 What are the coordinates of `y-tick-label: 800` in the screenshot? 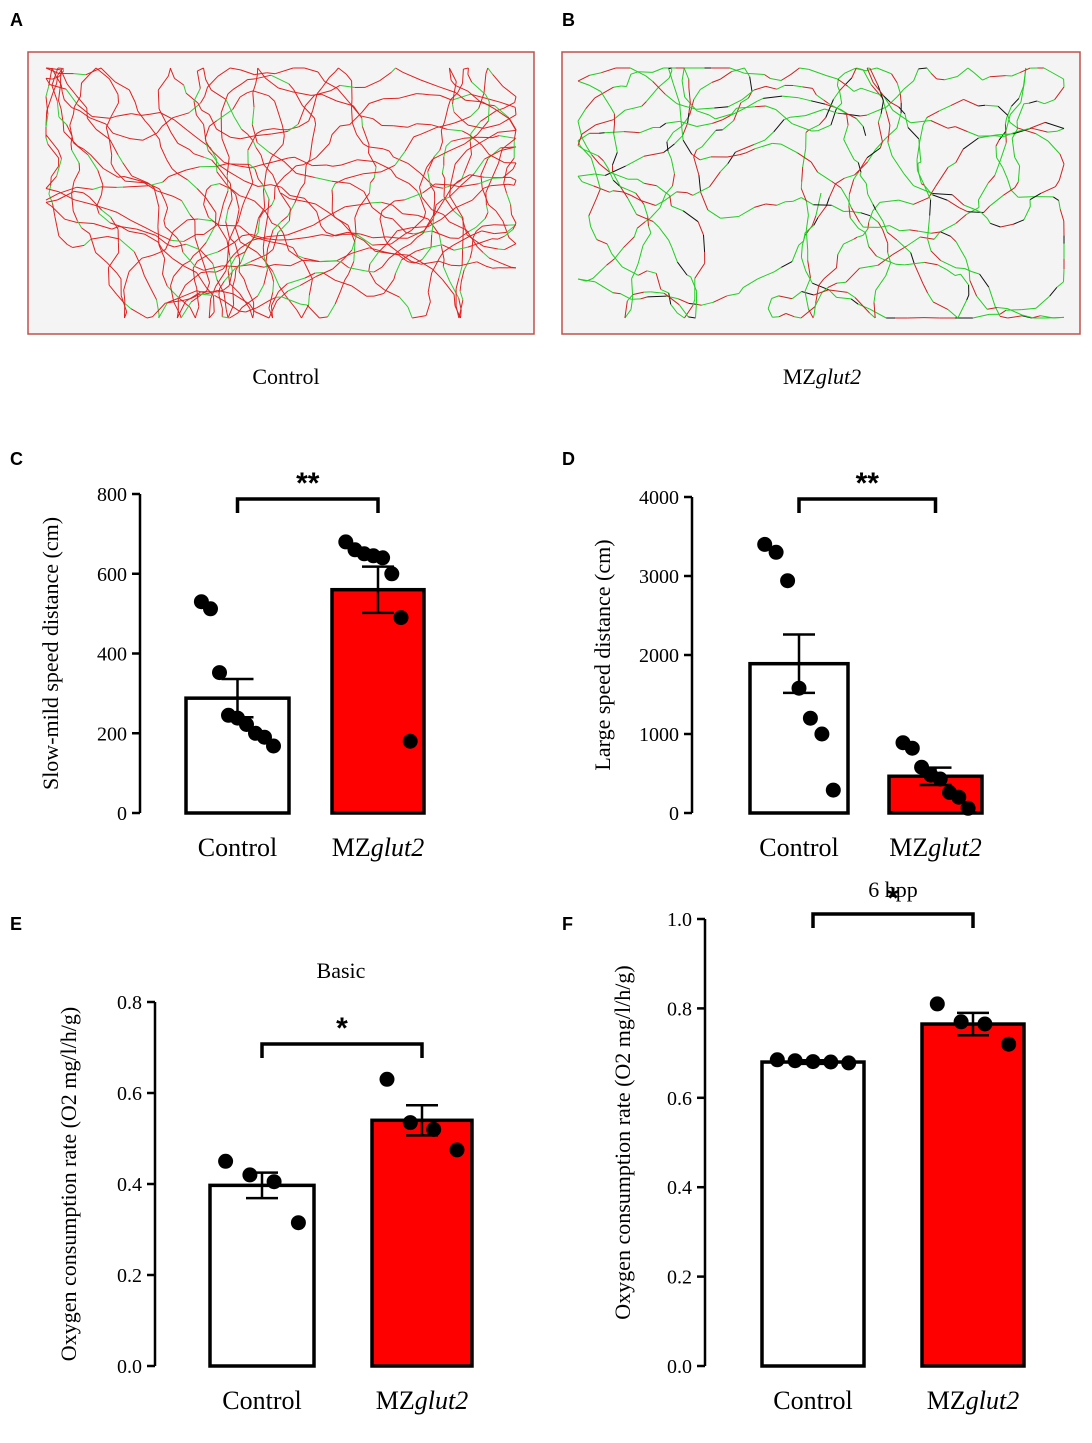 It's located at (112, 495).